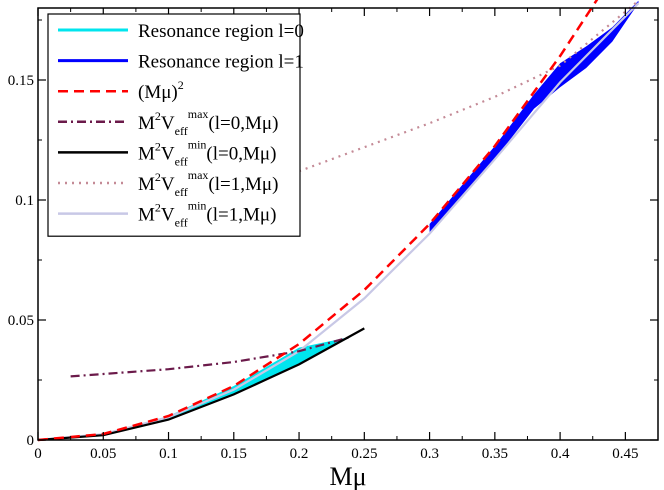  What do you see at coordinates (207, 214) in the screenshot?
I see `legend-label-vmin1: M2Veffmin(l=1,Mμ)` at bounding box center [207, 214].